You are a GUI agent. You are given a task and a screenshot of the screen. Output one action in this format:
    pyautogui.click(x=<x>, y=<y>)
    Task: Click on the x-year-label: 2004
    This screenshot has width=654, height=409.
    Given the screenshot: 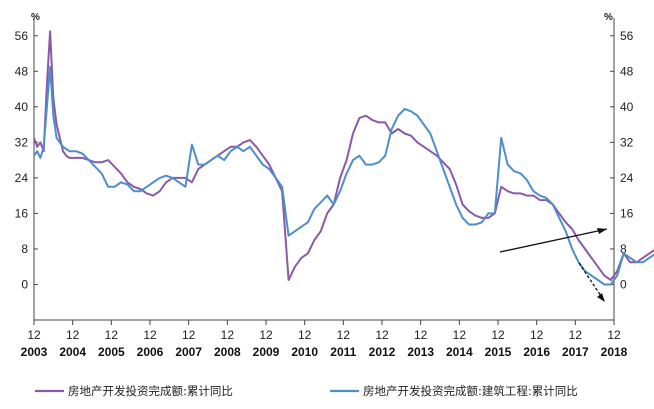 What is the action you would take?
    pyautogui.click(x=72, y=352)
    